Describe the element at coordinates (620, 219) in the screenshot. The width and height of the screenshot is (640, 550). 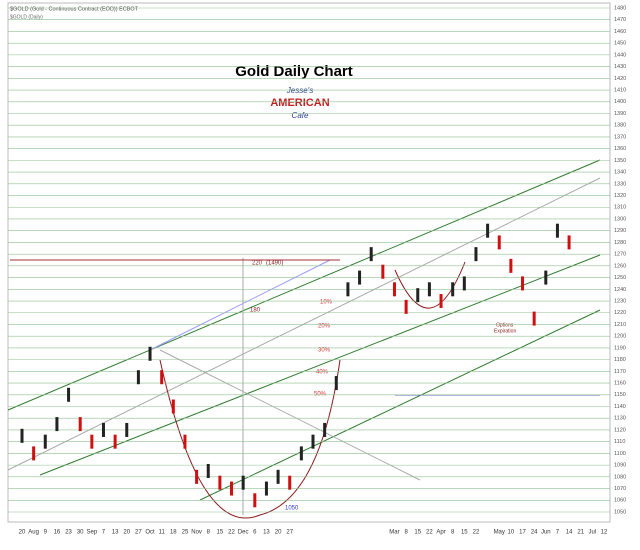
I see `y-tick-label: 1300` at that location.